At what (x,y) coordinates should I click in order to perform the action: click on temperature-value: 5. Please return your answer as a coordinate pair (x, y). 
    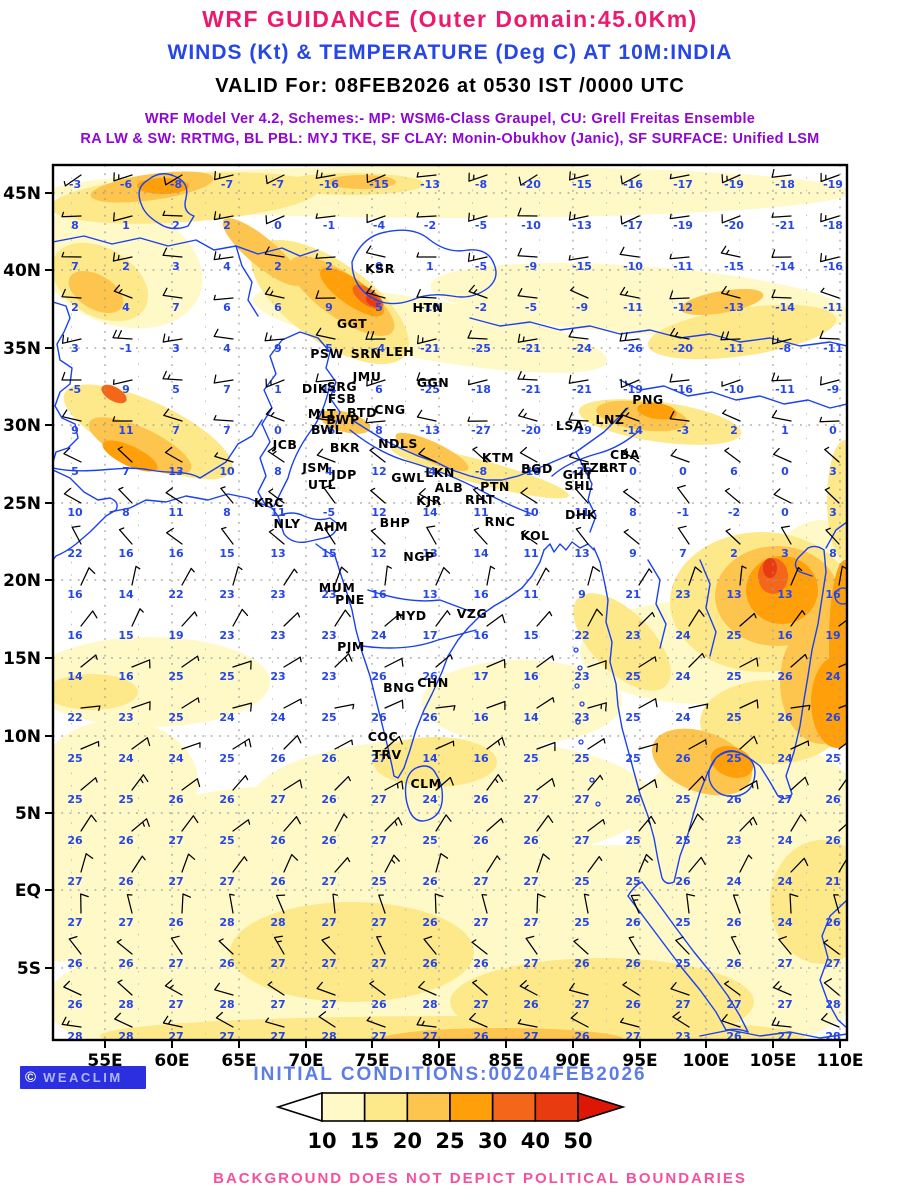
    Looking at the image, I should click on (75, 471).